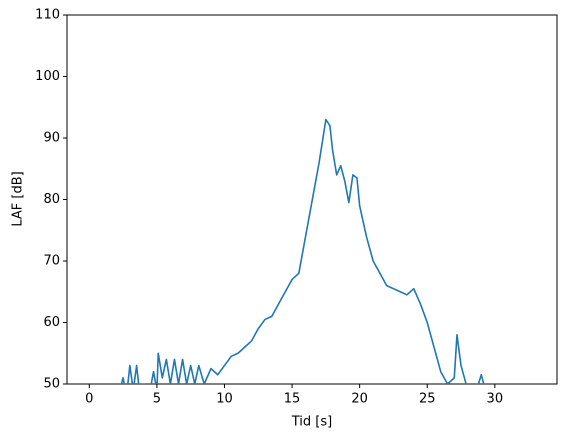 This screenshot has height=438, width=571. I want to click on y-tick-label: 80, so click(51, 199).